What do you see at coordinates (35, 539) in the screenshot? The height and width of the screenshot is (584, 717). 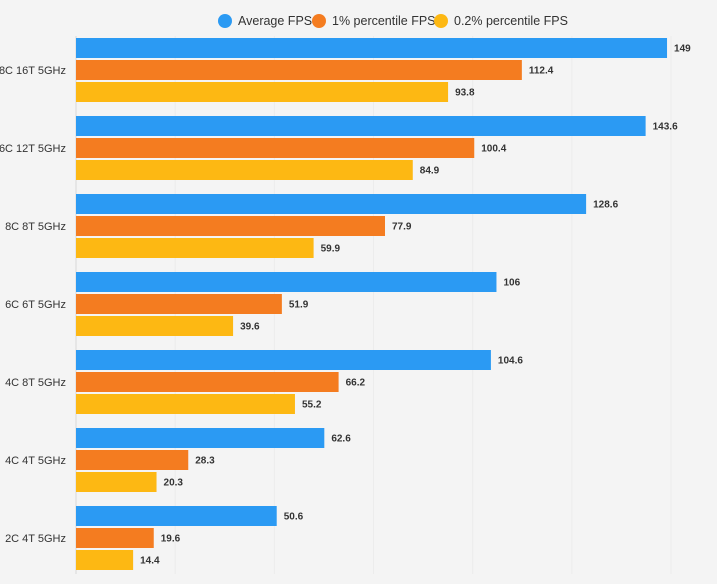 I see `category-label: 2C 4T 5GHz` at bounding box center [35, 539].